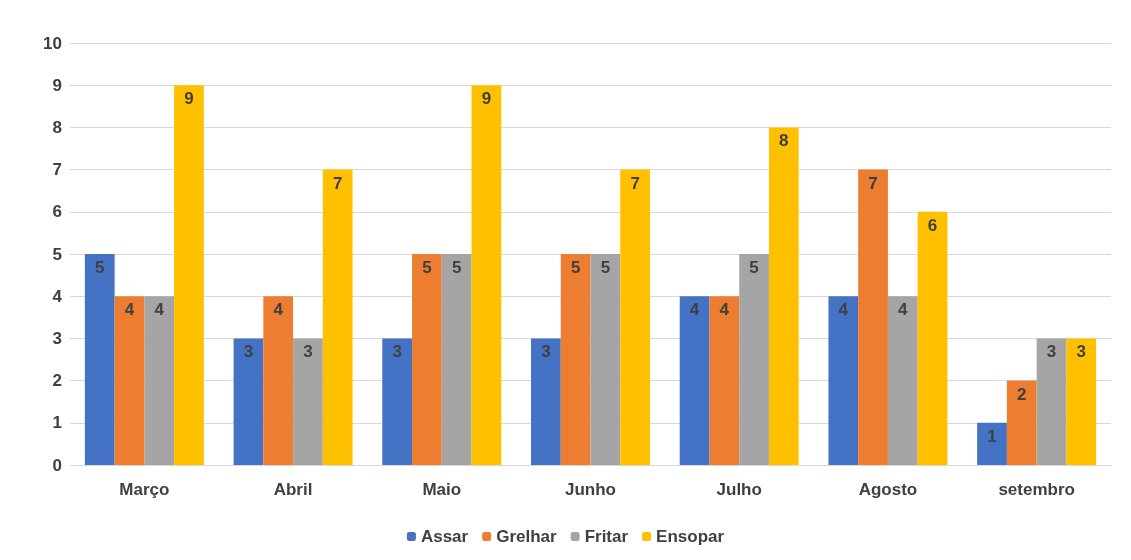 The image size is (1131, 560). I want to click on data-label: 6, so click(932, 225).